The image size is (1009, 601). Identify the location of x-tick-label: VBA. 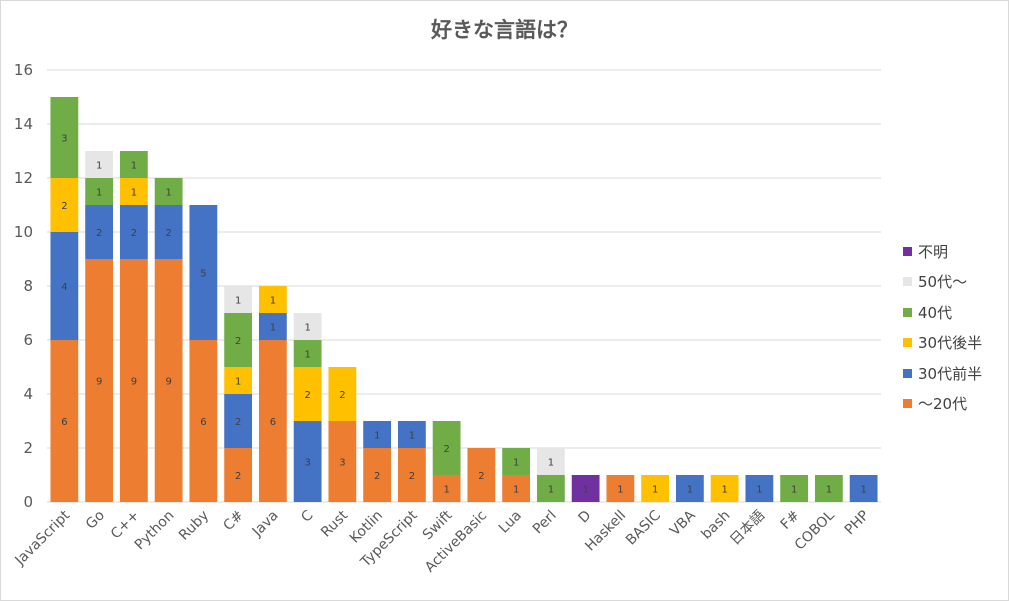
(683, 523).